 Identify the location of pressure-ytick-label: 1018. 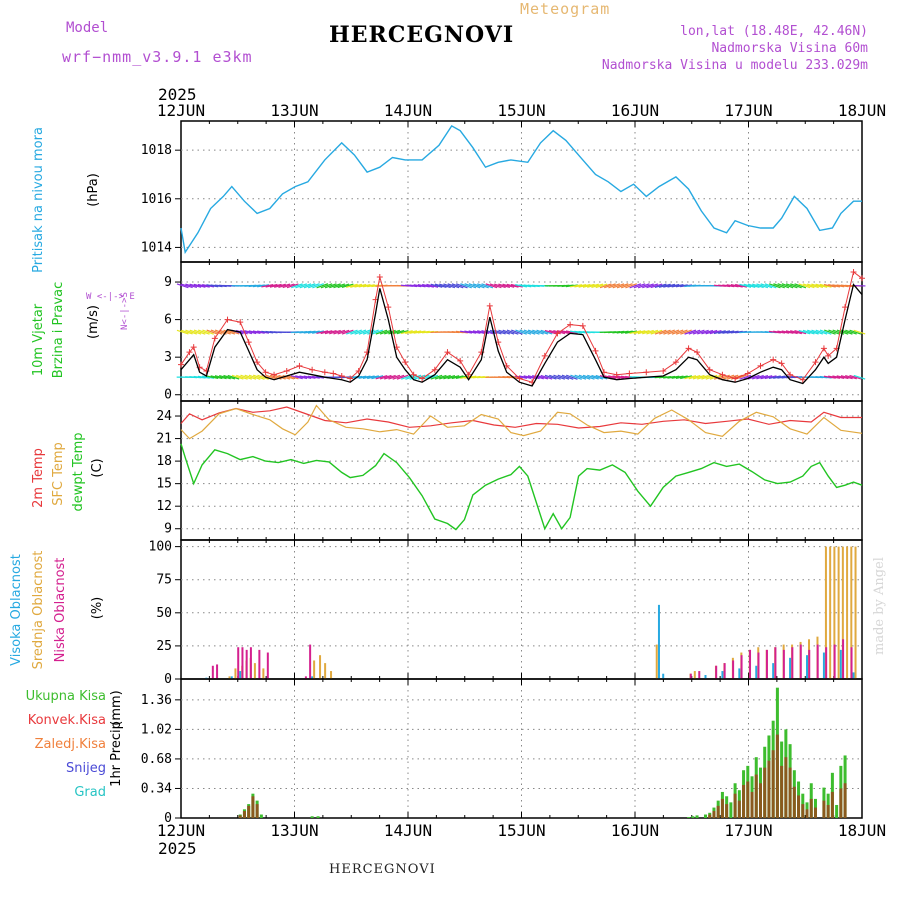
(156, 150).